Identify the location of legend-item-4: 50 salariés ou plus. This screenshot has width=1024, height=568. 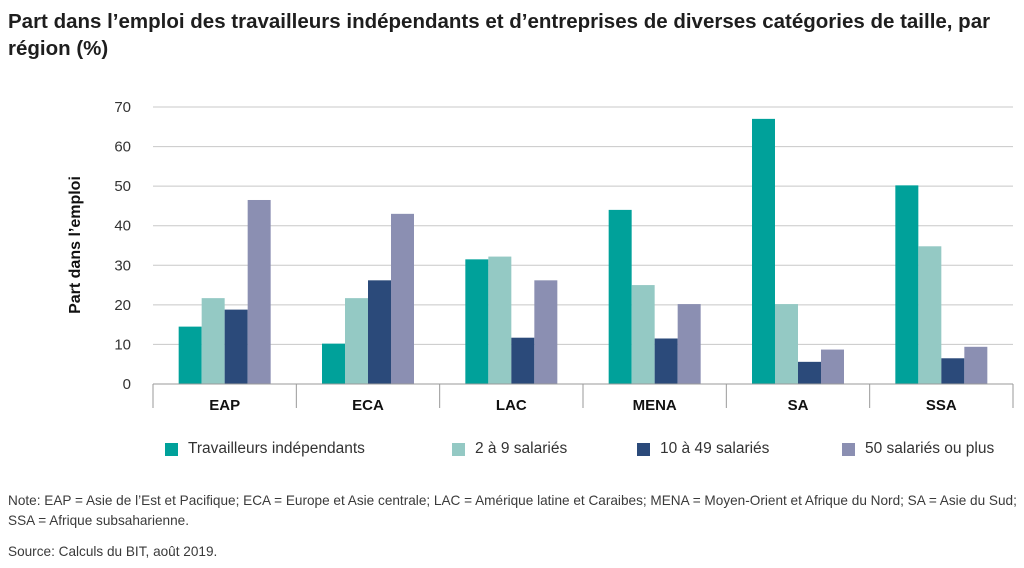
(918, 449).